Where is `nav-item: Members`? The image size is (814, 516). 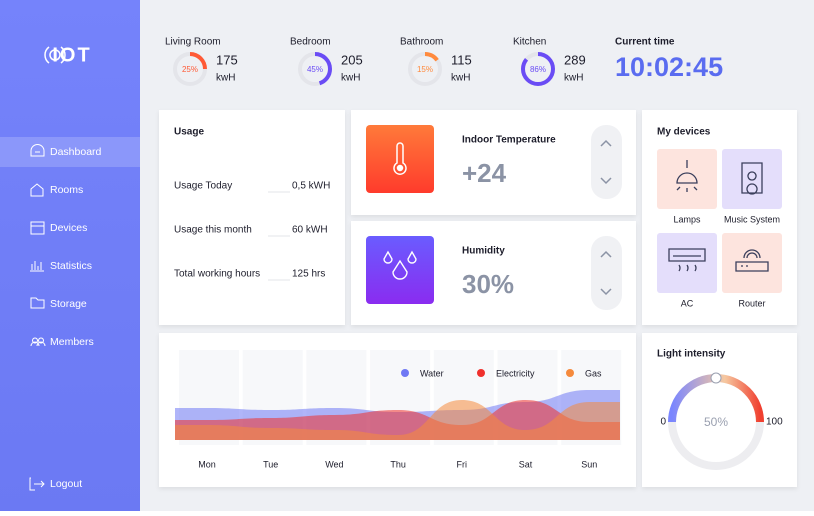
nav-item: Members is located at coordinates (72, 342).